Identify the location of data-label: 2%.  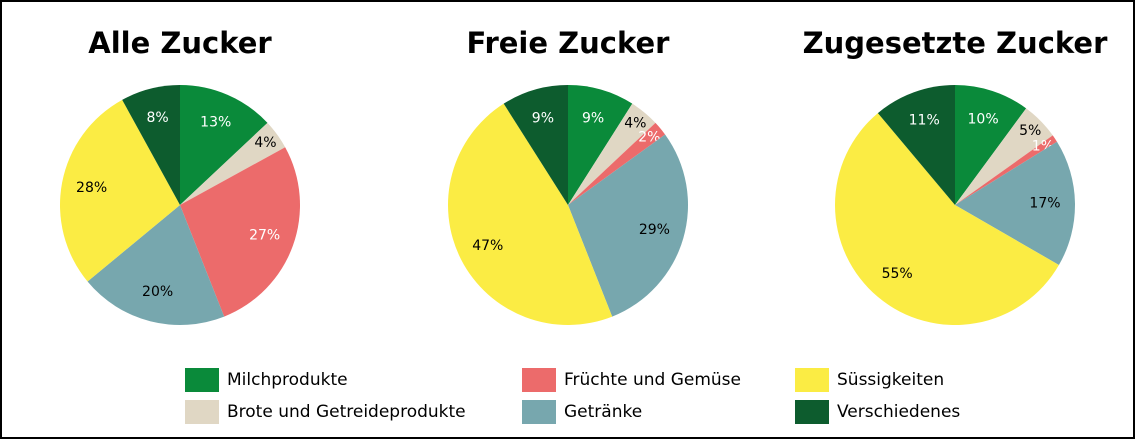
(649, 138).